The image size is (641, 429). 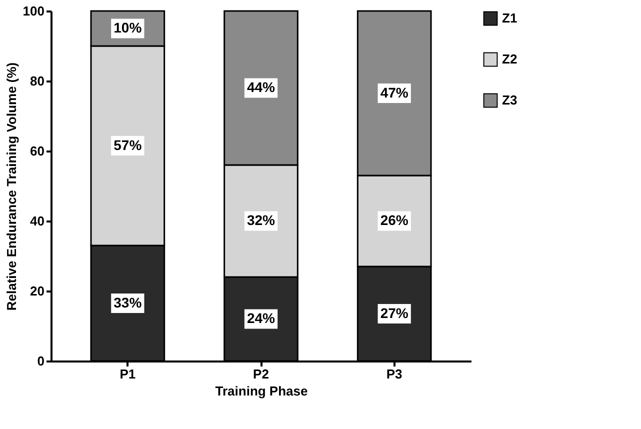 I want to click on y-tick-label: 80, so click(x=37, y=81).